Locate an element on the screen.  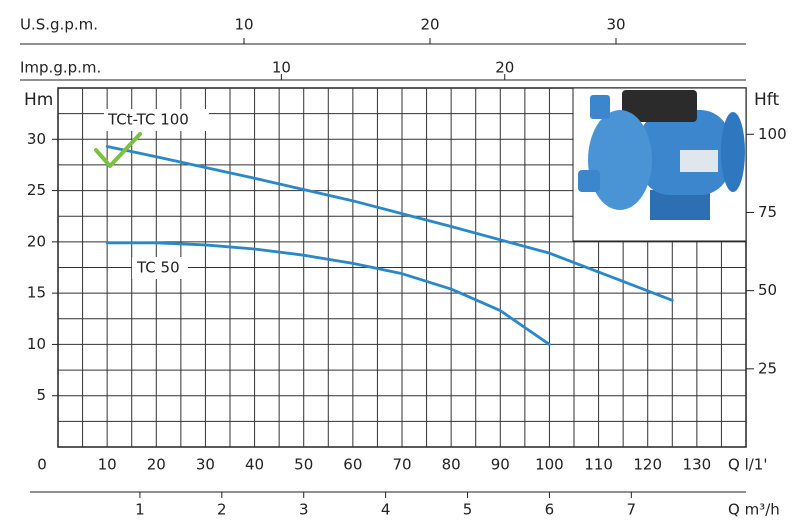
x-tick-label: 60 is located at coordinates (352, 465).